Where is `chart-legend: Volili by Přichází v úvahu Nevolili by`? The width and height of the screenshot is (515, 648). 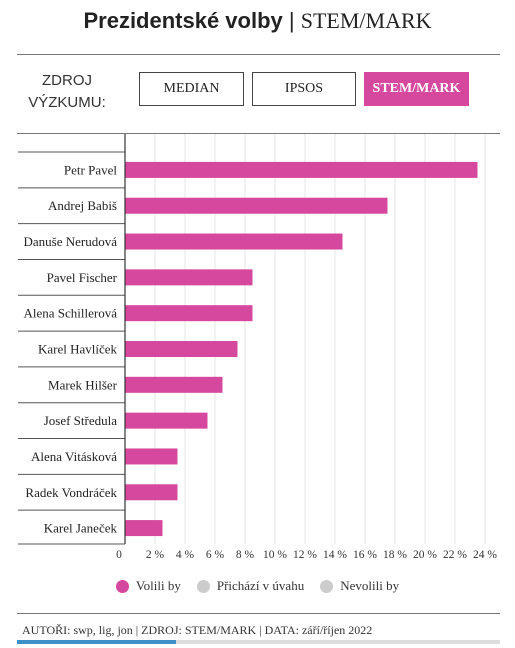 chart-legend: Volili by Přichází v úvahu Nevolili by is located at coordinates (257, 586).